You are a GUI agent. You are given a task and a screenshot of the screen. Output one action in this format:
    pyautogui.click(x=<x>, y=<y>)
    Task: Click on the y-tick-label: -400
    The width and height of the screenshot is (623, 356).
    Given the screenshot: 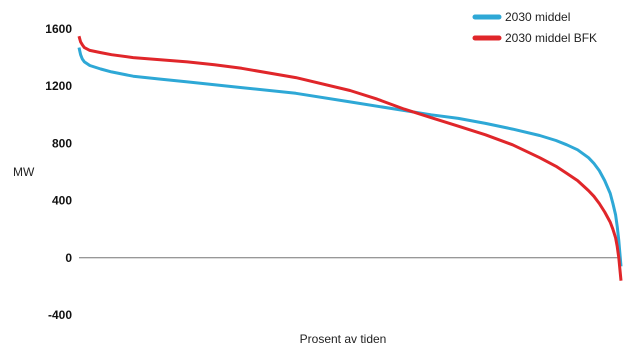 What is the action you would take?
    pyautogui.click(x=60, y=315)
    